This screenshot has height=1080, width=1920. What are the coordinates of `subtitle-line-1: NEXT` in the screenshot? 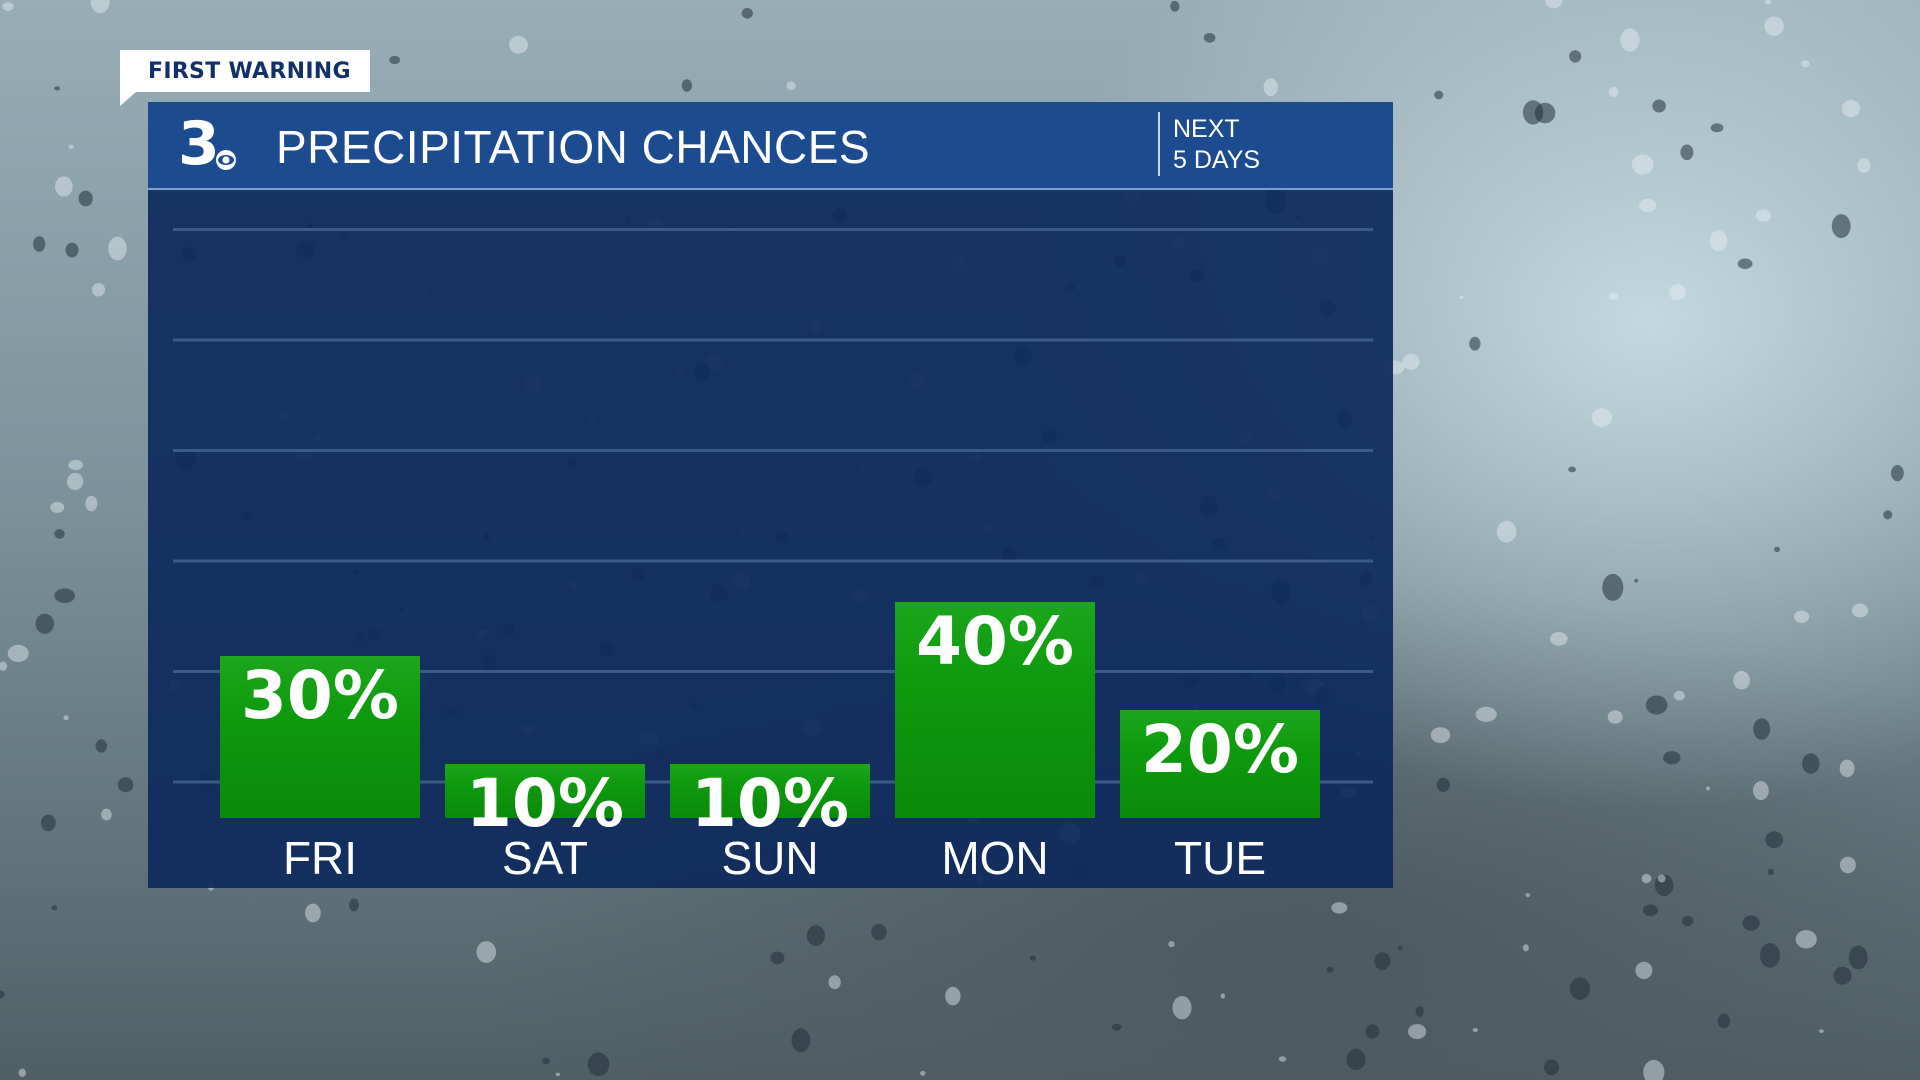 It's located at (1206, 129).